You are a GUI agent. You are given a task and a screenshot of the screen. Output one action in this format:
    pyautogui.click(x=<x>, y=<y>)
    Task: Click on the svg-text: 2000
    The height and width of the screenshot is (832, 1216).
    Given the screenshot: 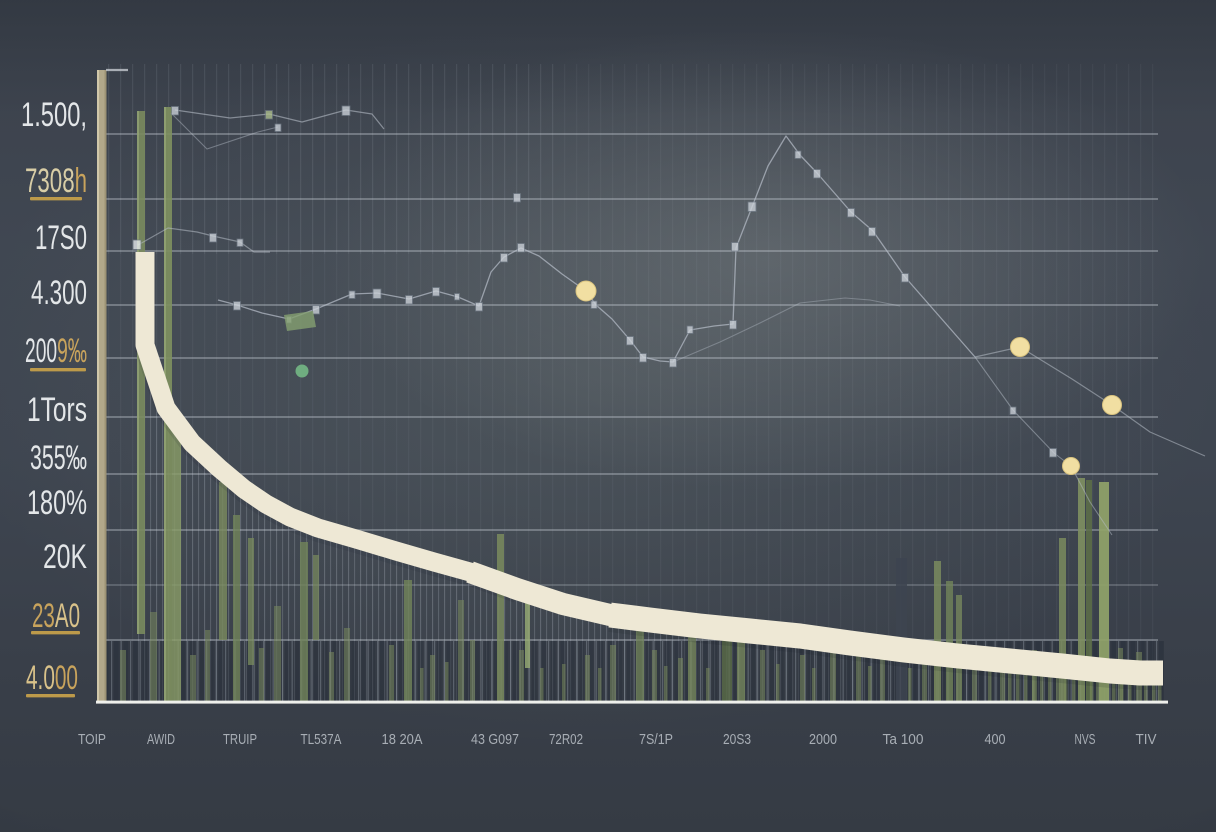 What is the action you would take?
    pyautogui.click(x=823, y=740)
    